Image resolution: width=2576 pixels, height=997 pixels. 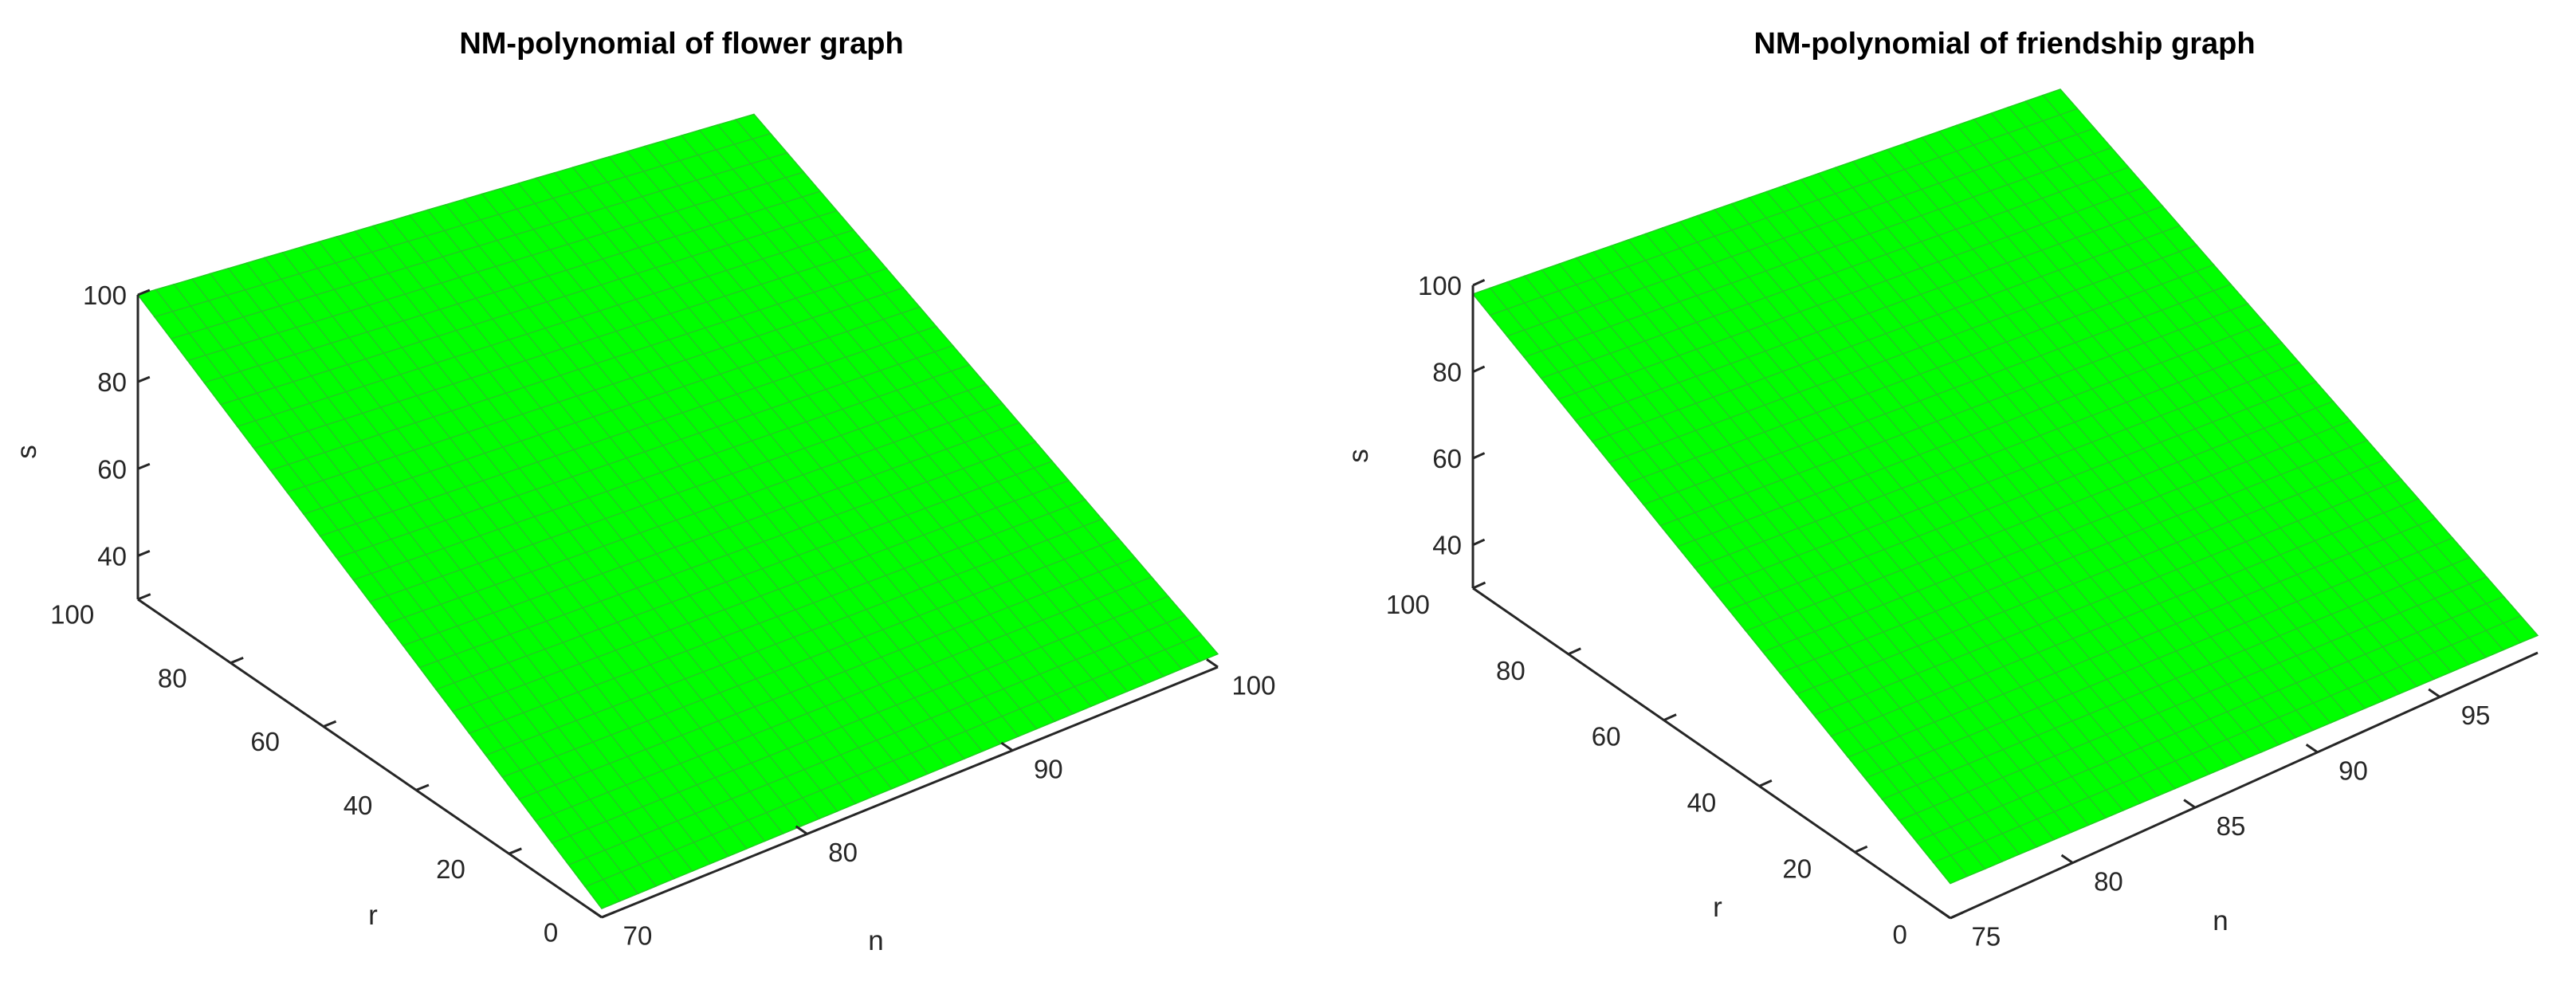 I want to click on n-tick-label: 100, so click(x=1253, y=686).